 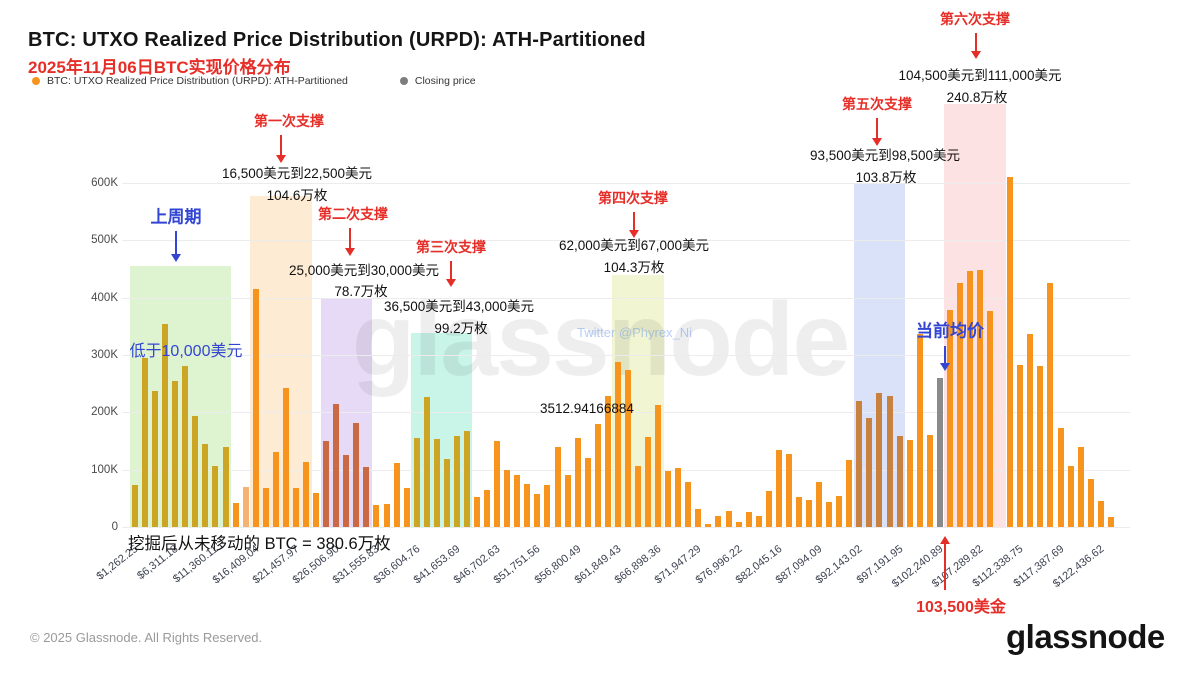 I want to click on y-axis-tick-label: 0, so click(x=114, y=527).